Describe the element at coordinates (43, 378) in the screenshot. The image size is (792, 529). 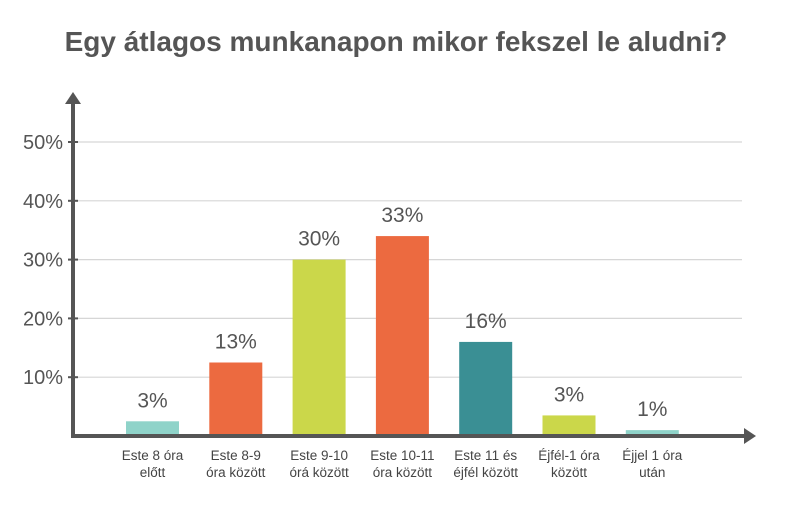
I see `y-tick-label: 10%` at that location.